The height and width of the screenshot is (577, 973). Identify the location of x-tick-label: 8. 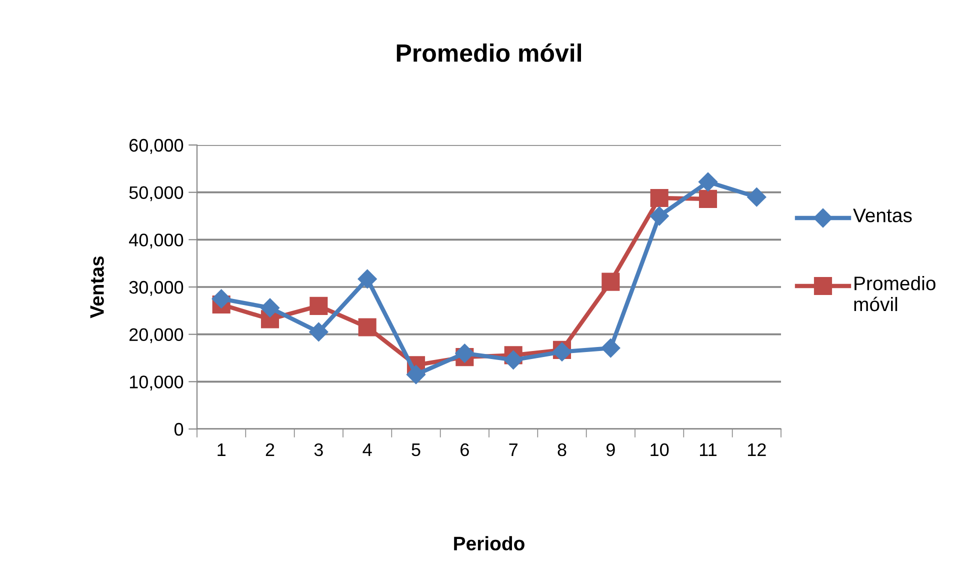
(562, 449).